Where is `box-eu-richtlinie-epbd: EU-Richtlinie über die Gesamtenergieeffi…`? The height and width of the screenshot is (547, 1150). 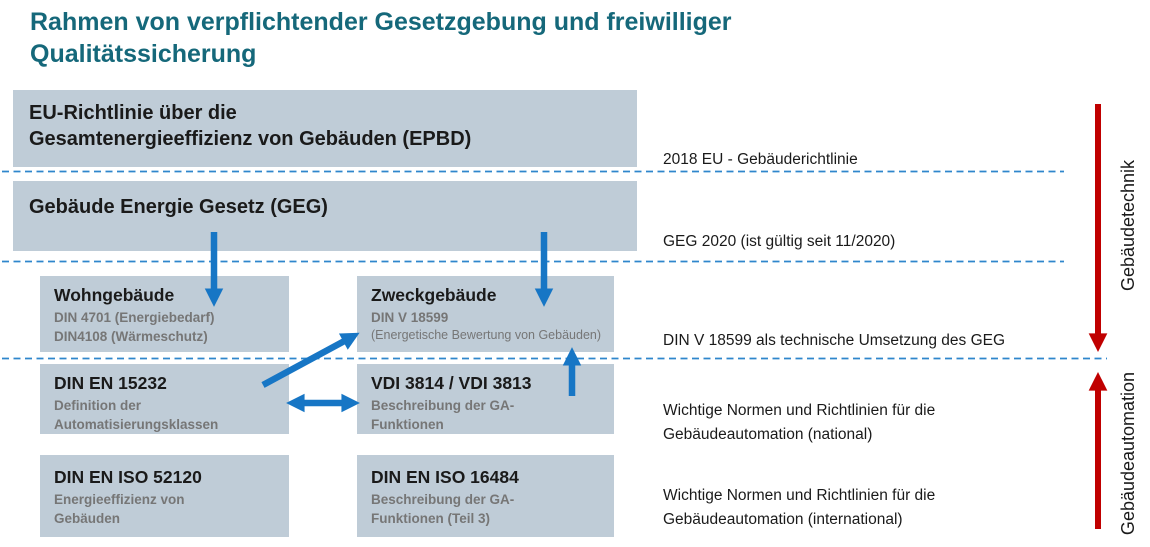
box-eu-richtlinie-epbd: EU-Richtlinie über die Gesamtenergieeffi… is located at coordinates (325, 128).